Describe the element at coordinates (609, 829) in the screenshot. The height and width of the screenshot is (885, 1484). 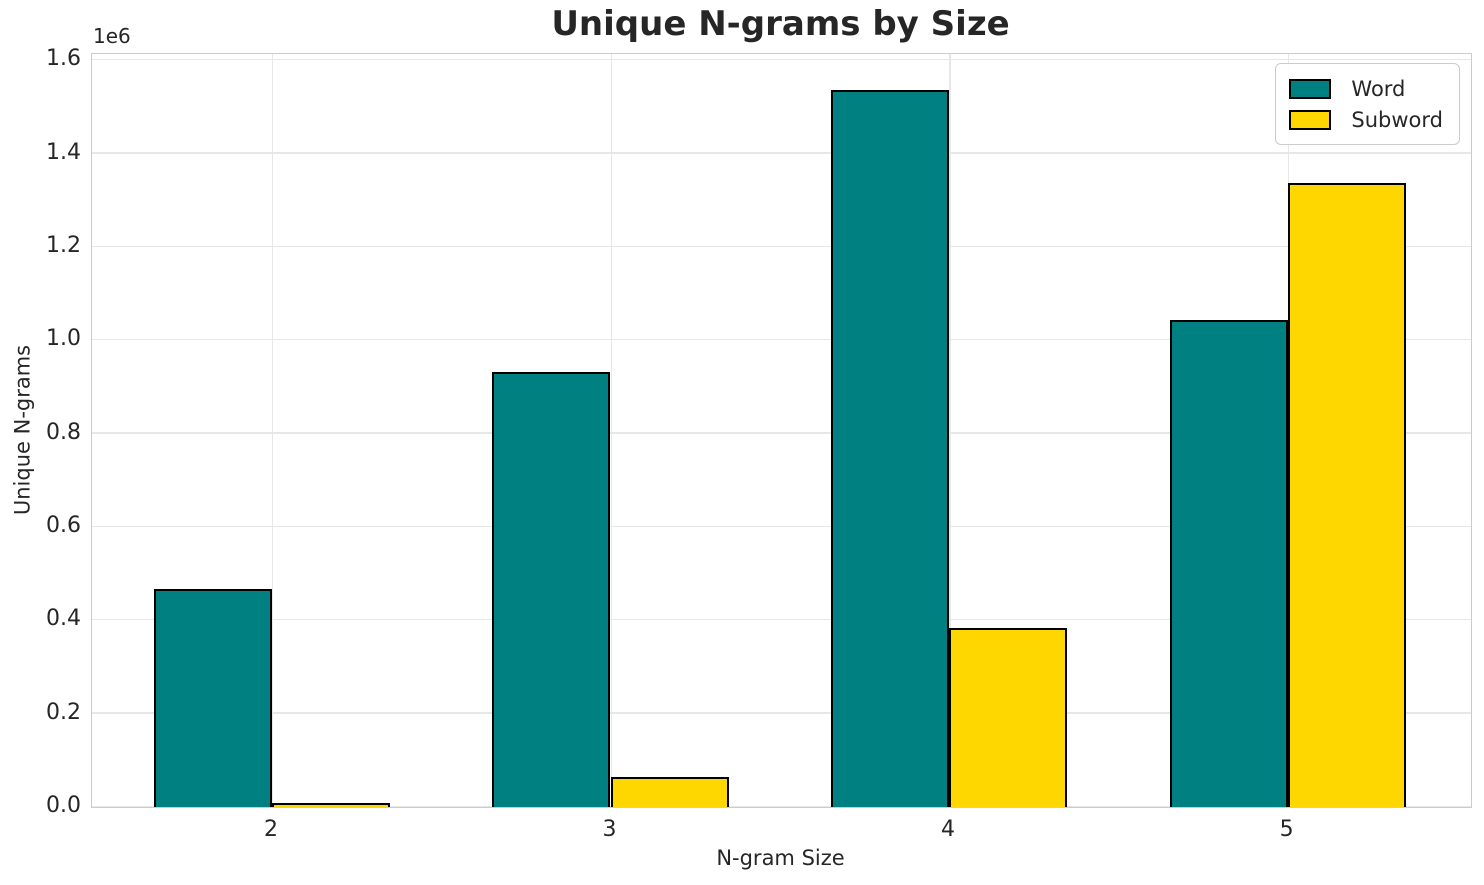
I see `x-tick-label: 3` at that location.